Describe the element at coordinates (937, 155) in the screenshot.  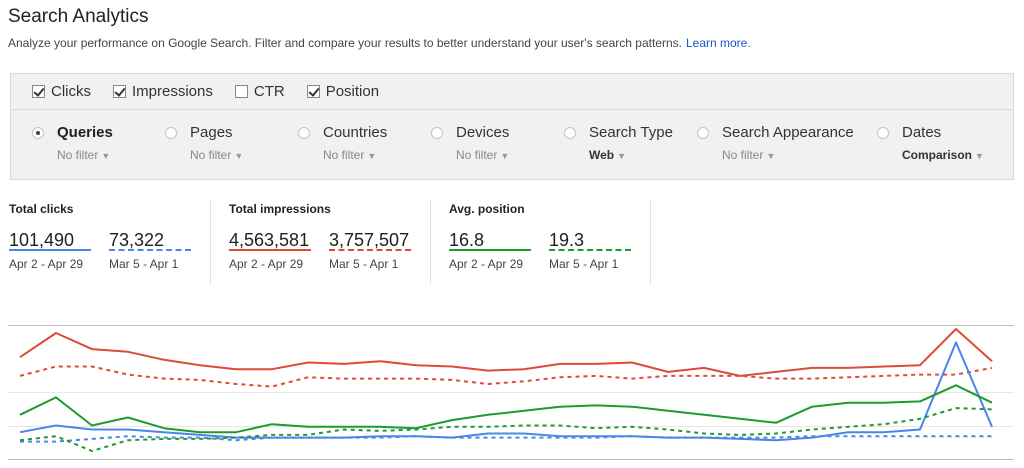
I see `filter-value: Comparison` at that location.